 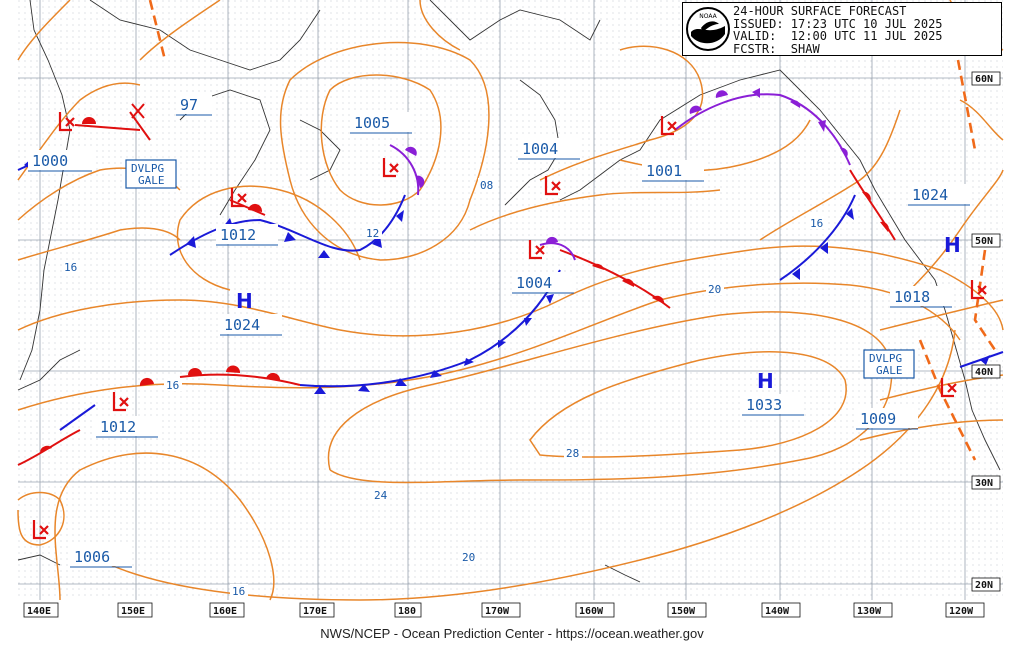 I want to click on lon-label: 160E, so click(x=225, y=611).